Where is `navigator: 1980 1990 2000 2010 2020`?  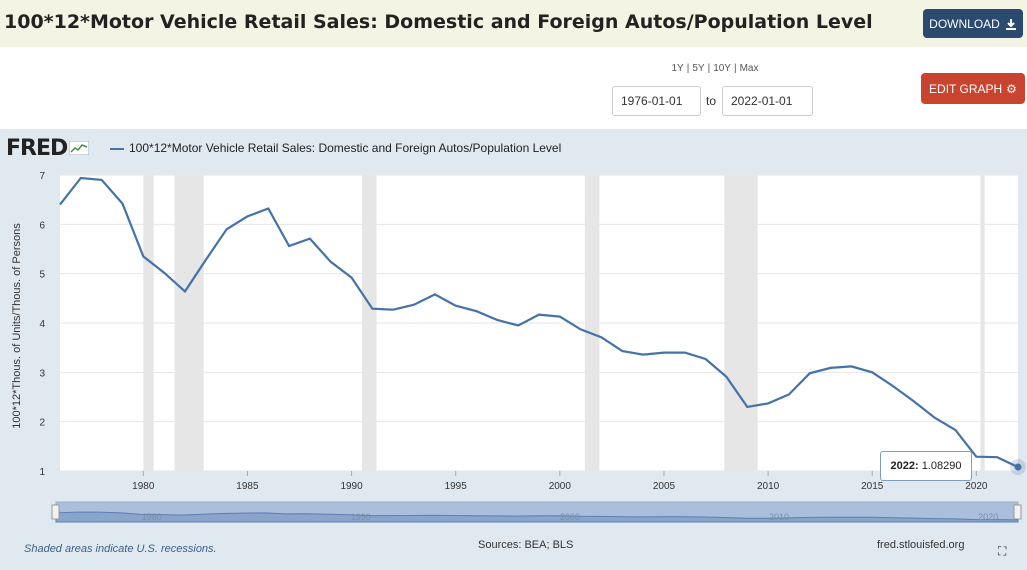
navigator: 1980 1990 2000 2010 2020 is located at coordinates (536, 512).